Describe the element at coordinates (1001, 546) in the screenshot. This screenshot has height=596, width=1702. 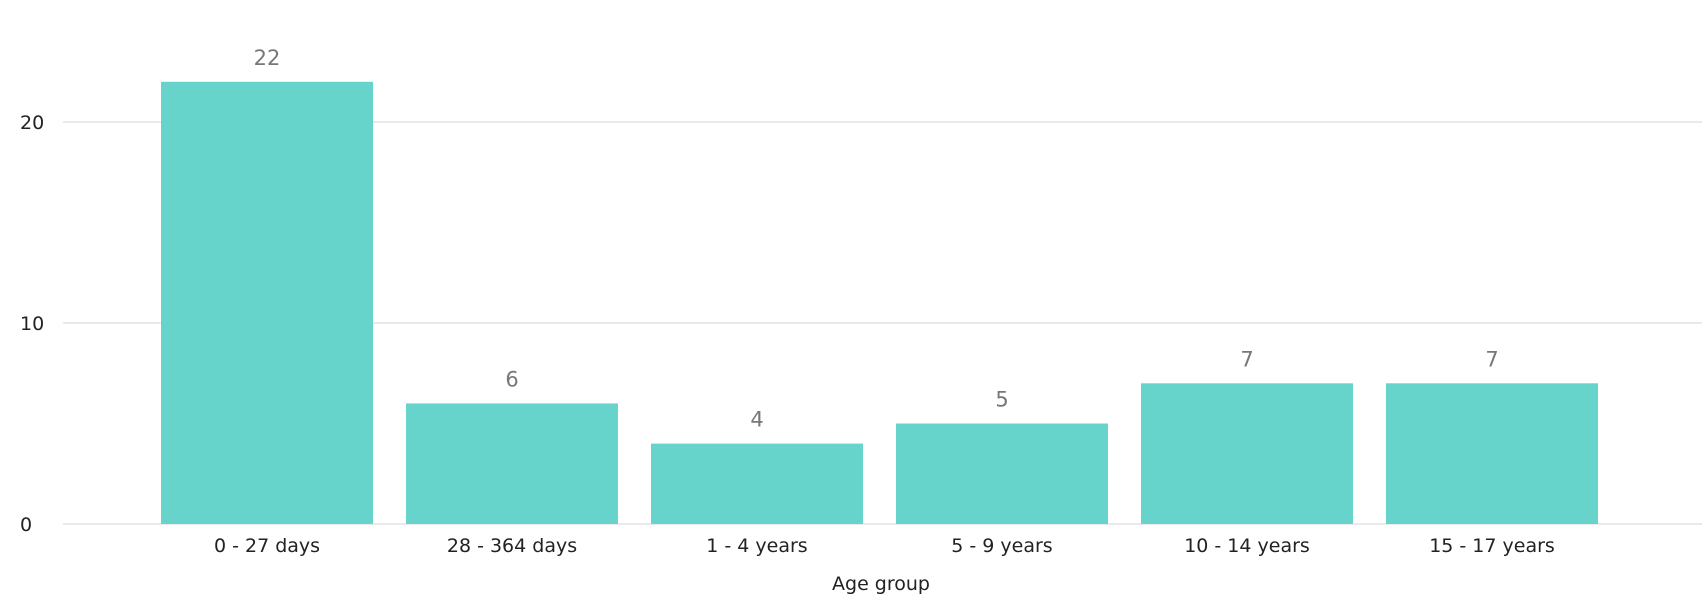
I see `x-tick-label: 5 - 9 years` at that location.